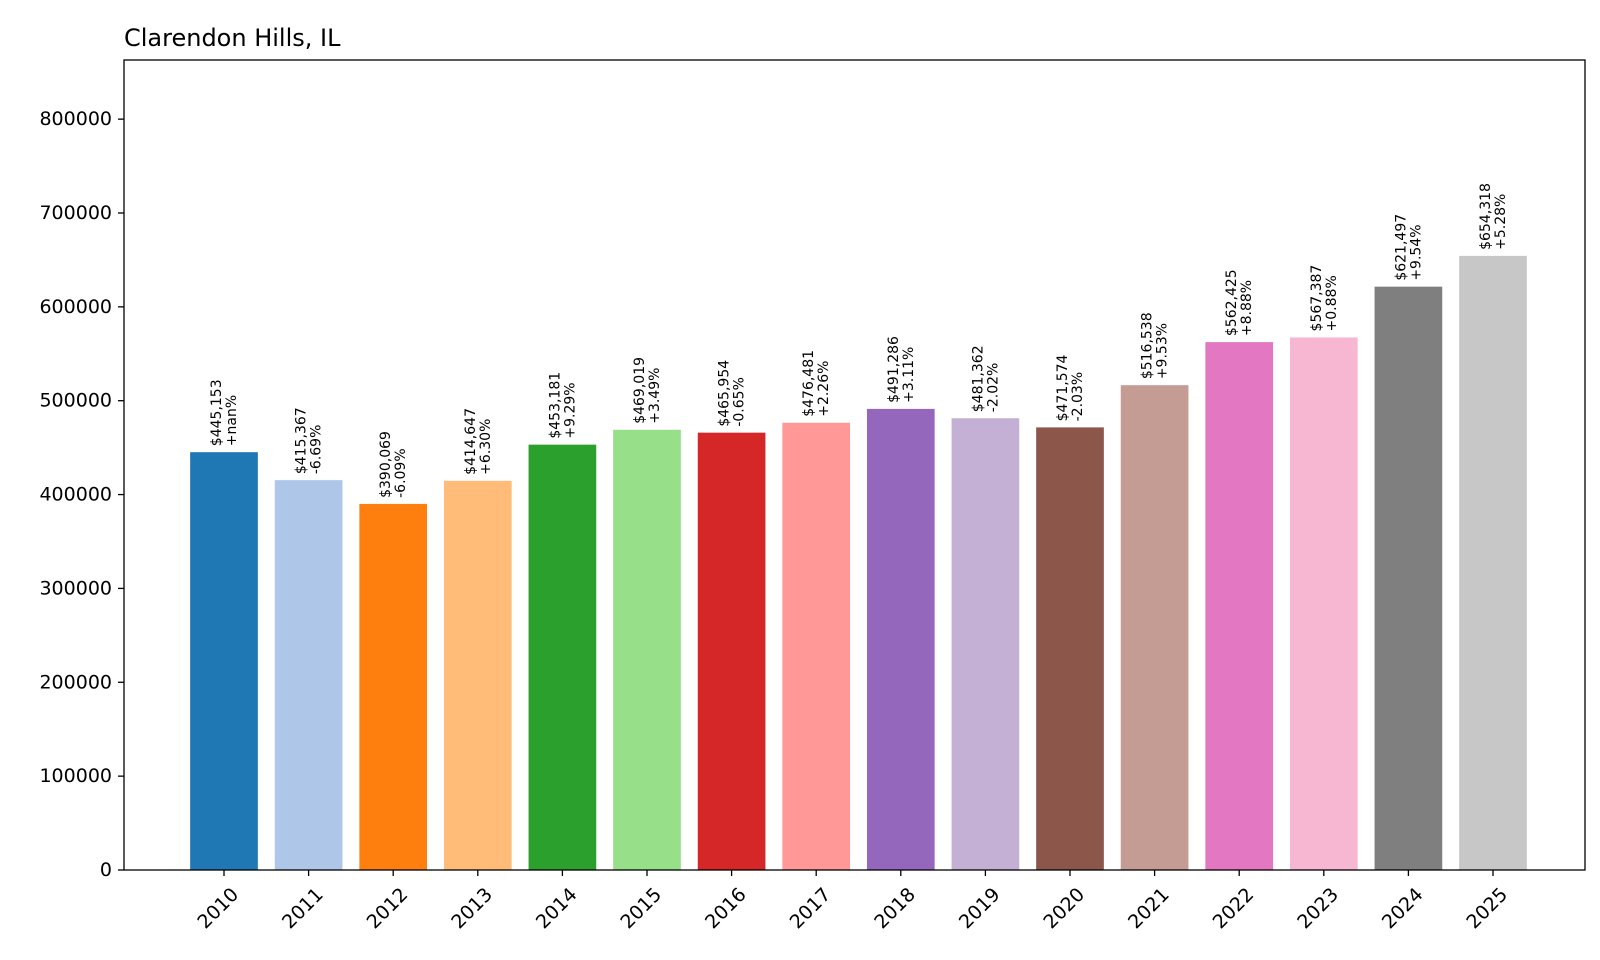 The image size is (1600, 960). What do you see at coordinates (1078, 397) in the screenshot?
I see `bar-change-label-2020: -2.03%` at bounding box center [1078, 397].